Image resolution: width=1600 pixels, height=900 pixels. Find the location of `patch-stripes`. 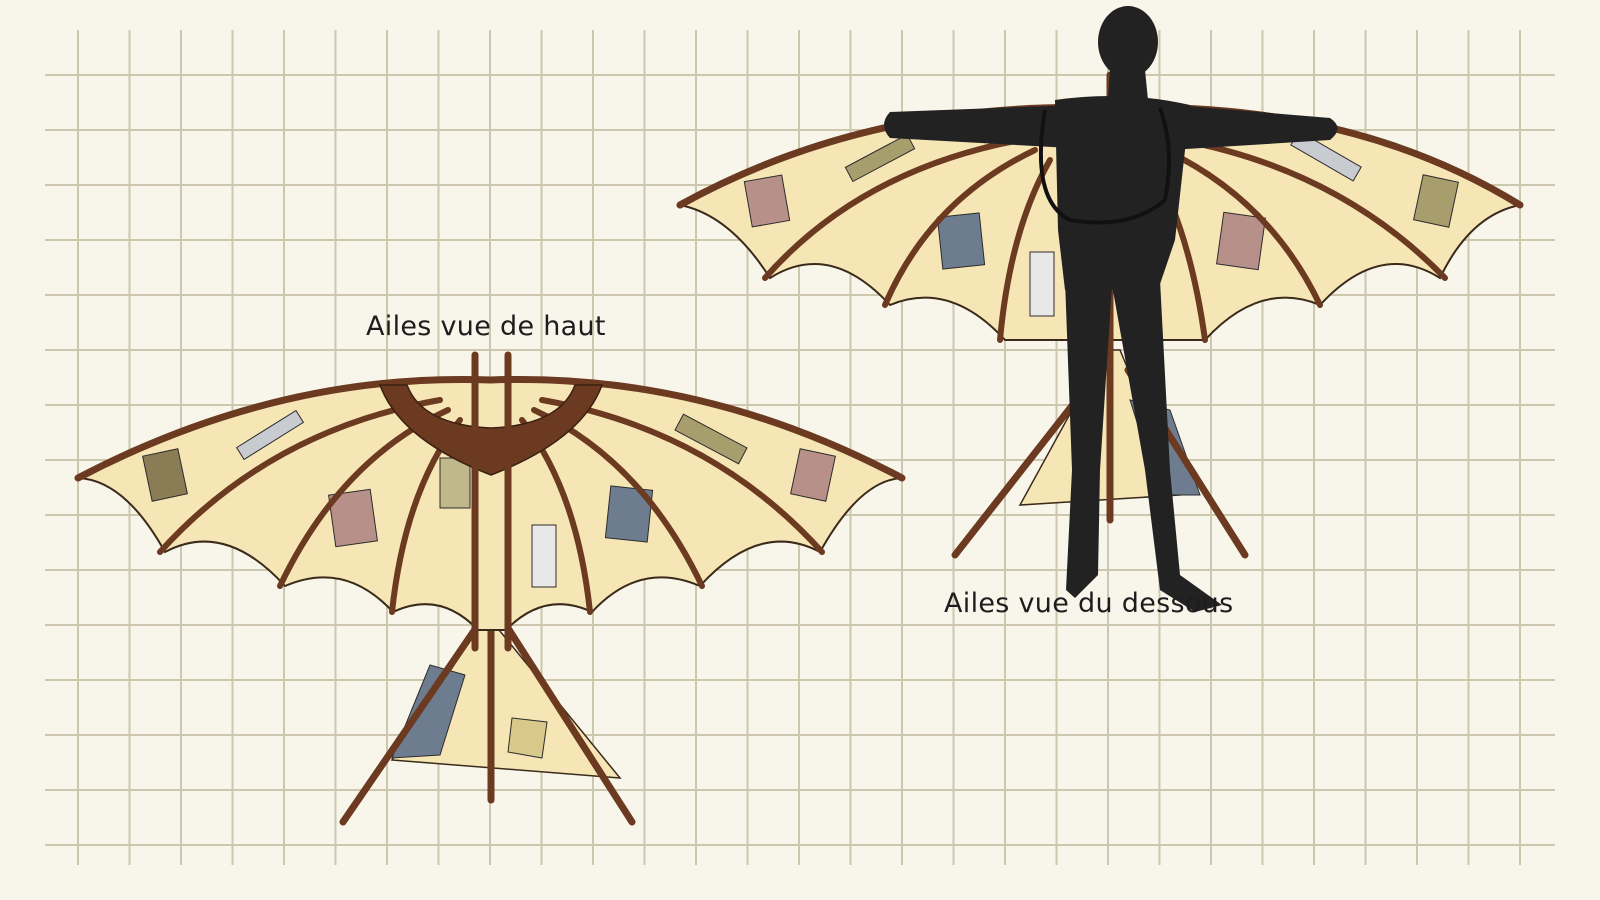

patch-stripes is located at coordinates (544, 556).